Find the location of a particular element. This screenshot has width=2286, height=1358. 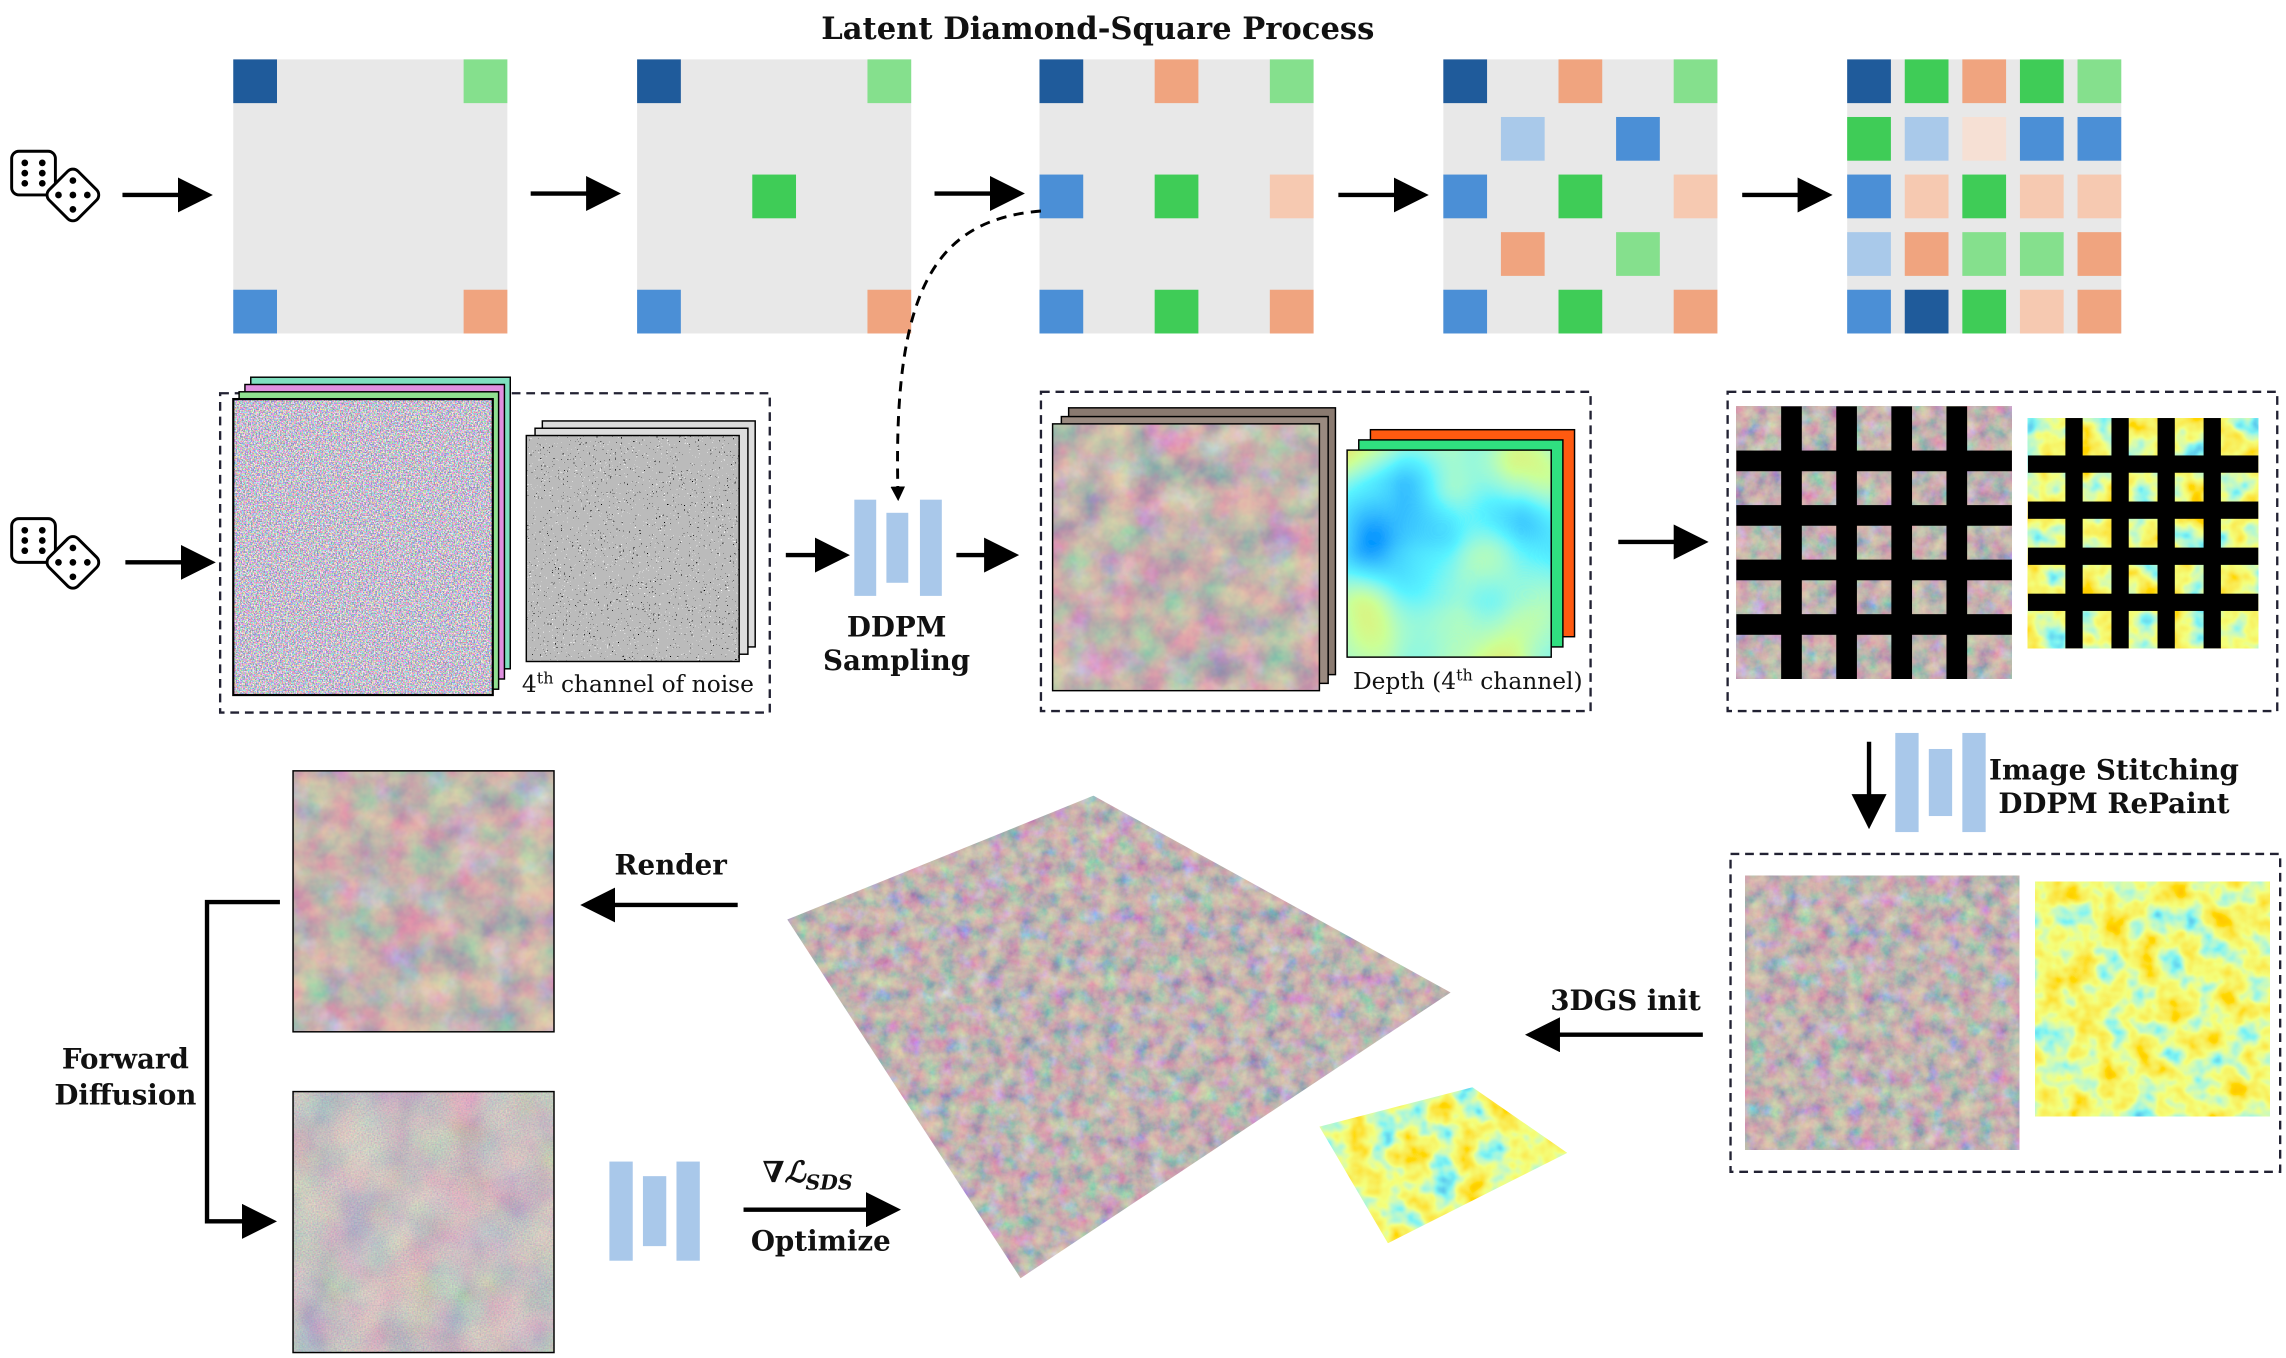

coral-image is located at coordinates (1186, 557).